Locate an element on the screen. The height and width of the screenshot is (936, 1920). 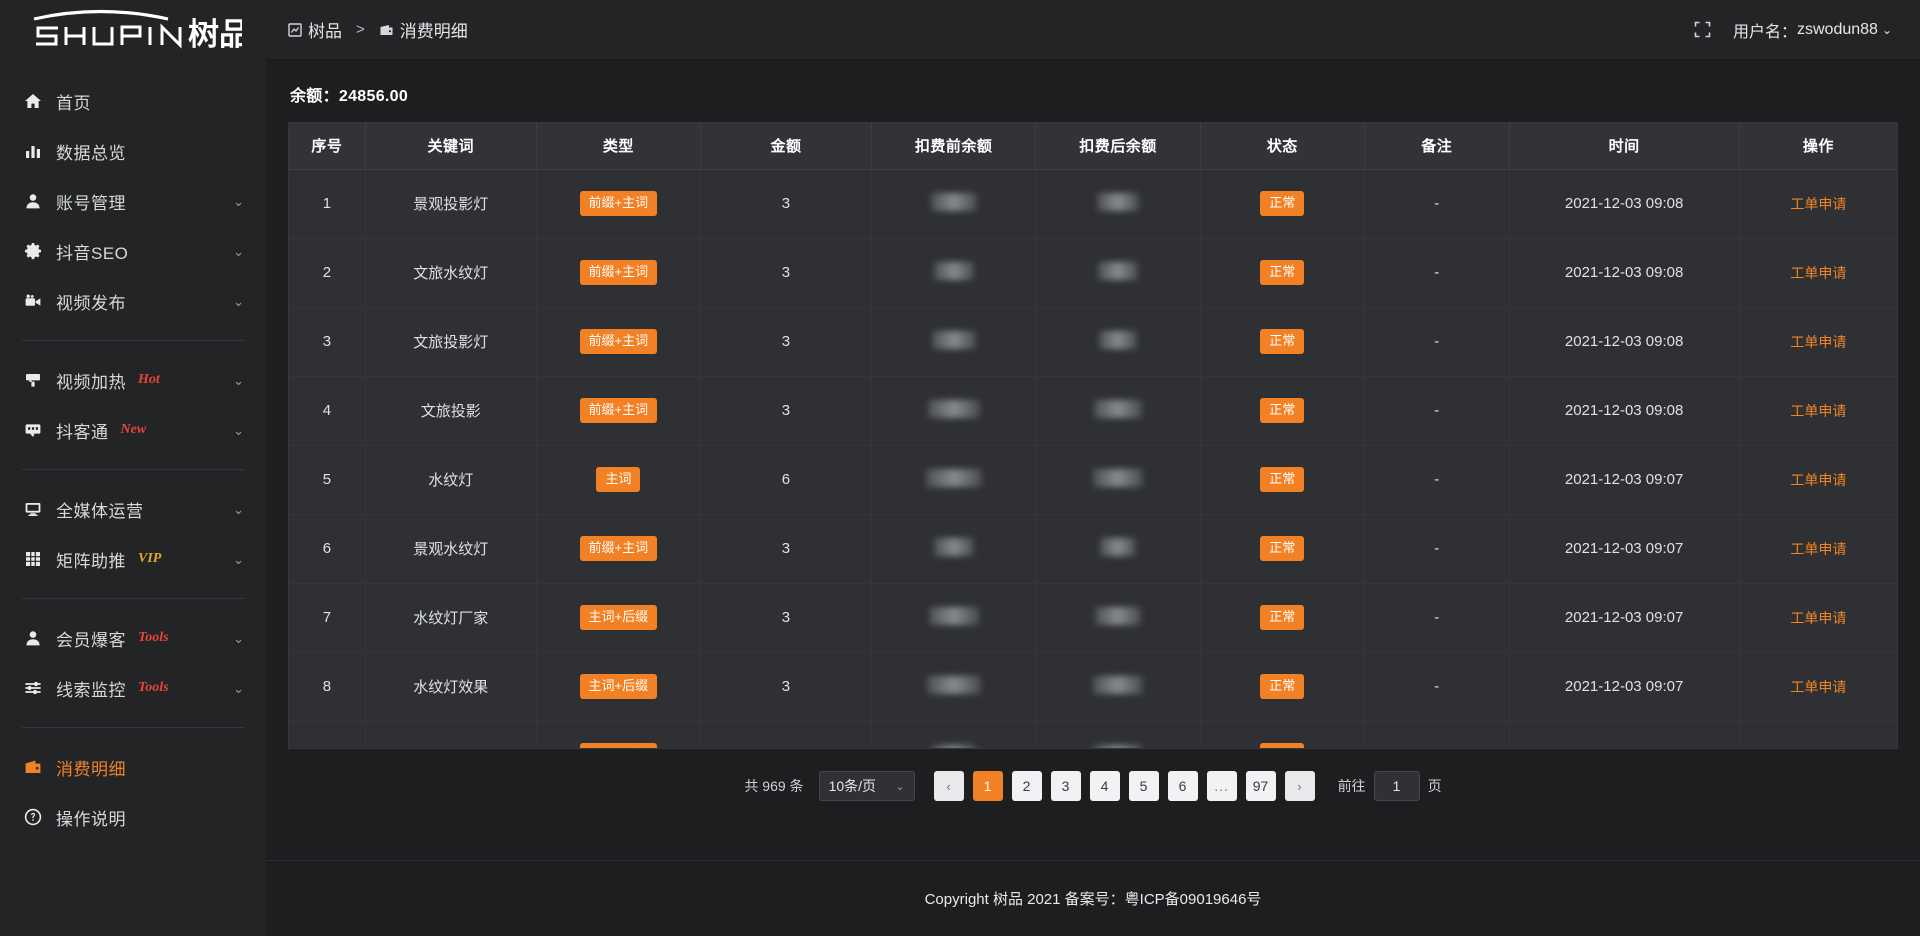
user-name: zswodun88 is located at coordinates (1837, 29).